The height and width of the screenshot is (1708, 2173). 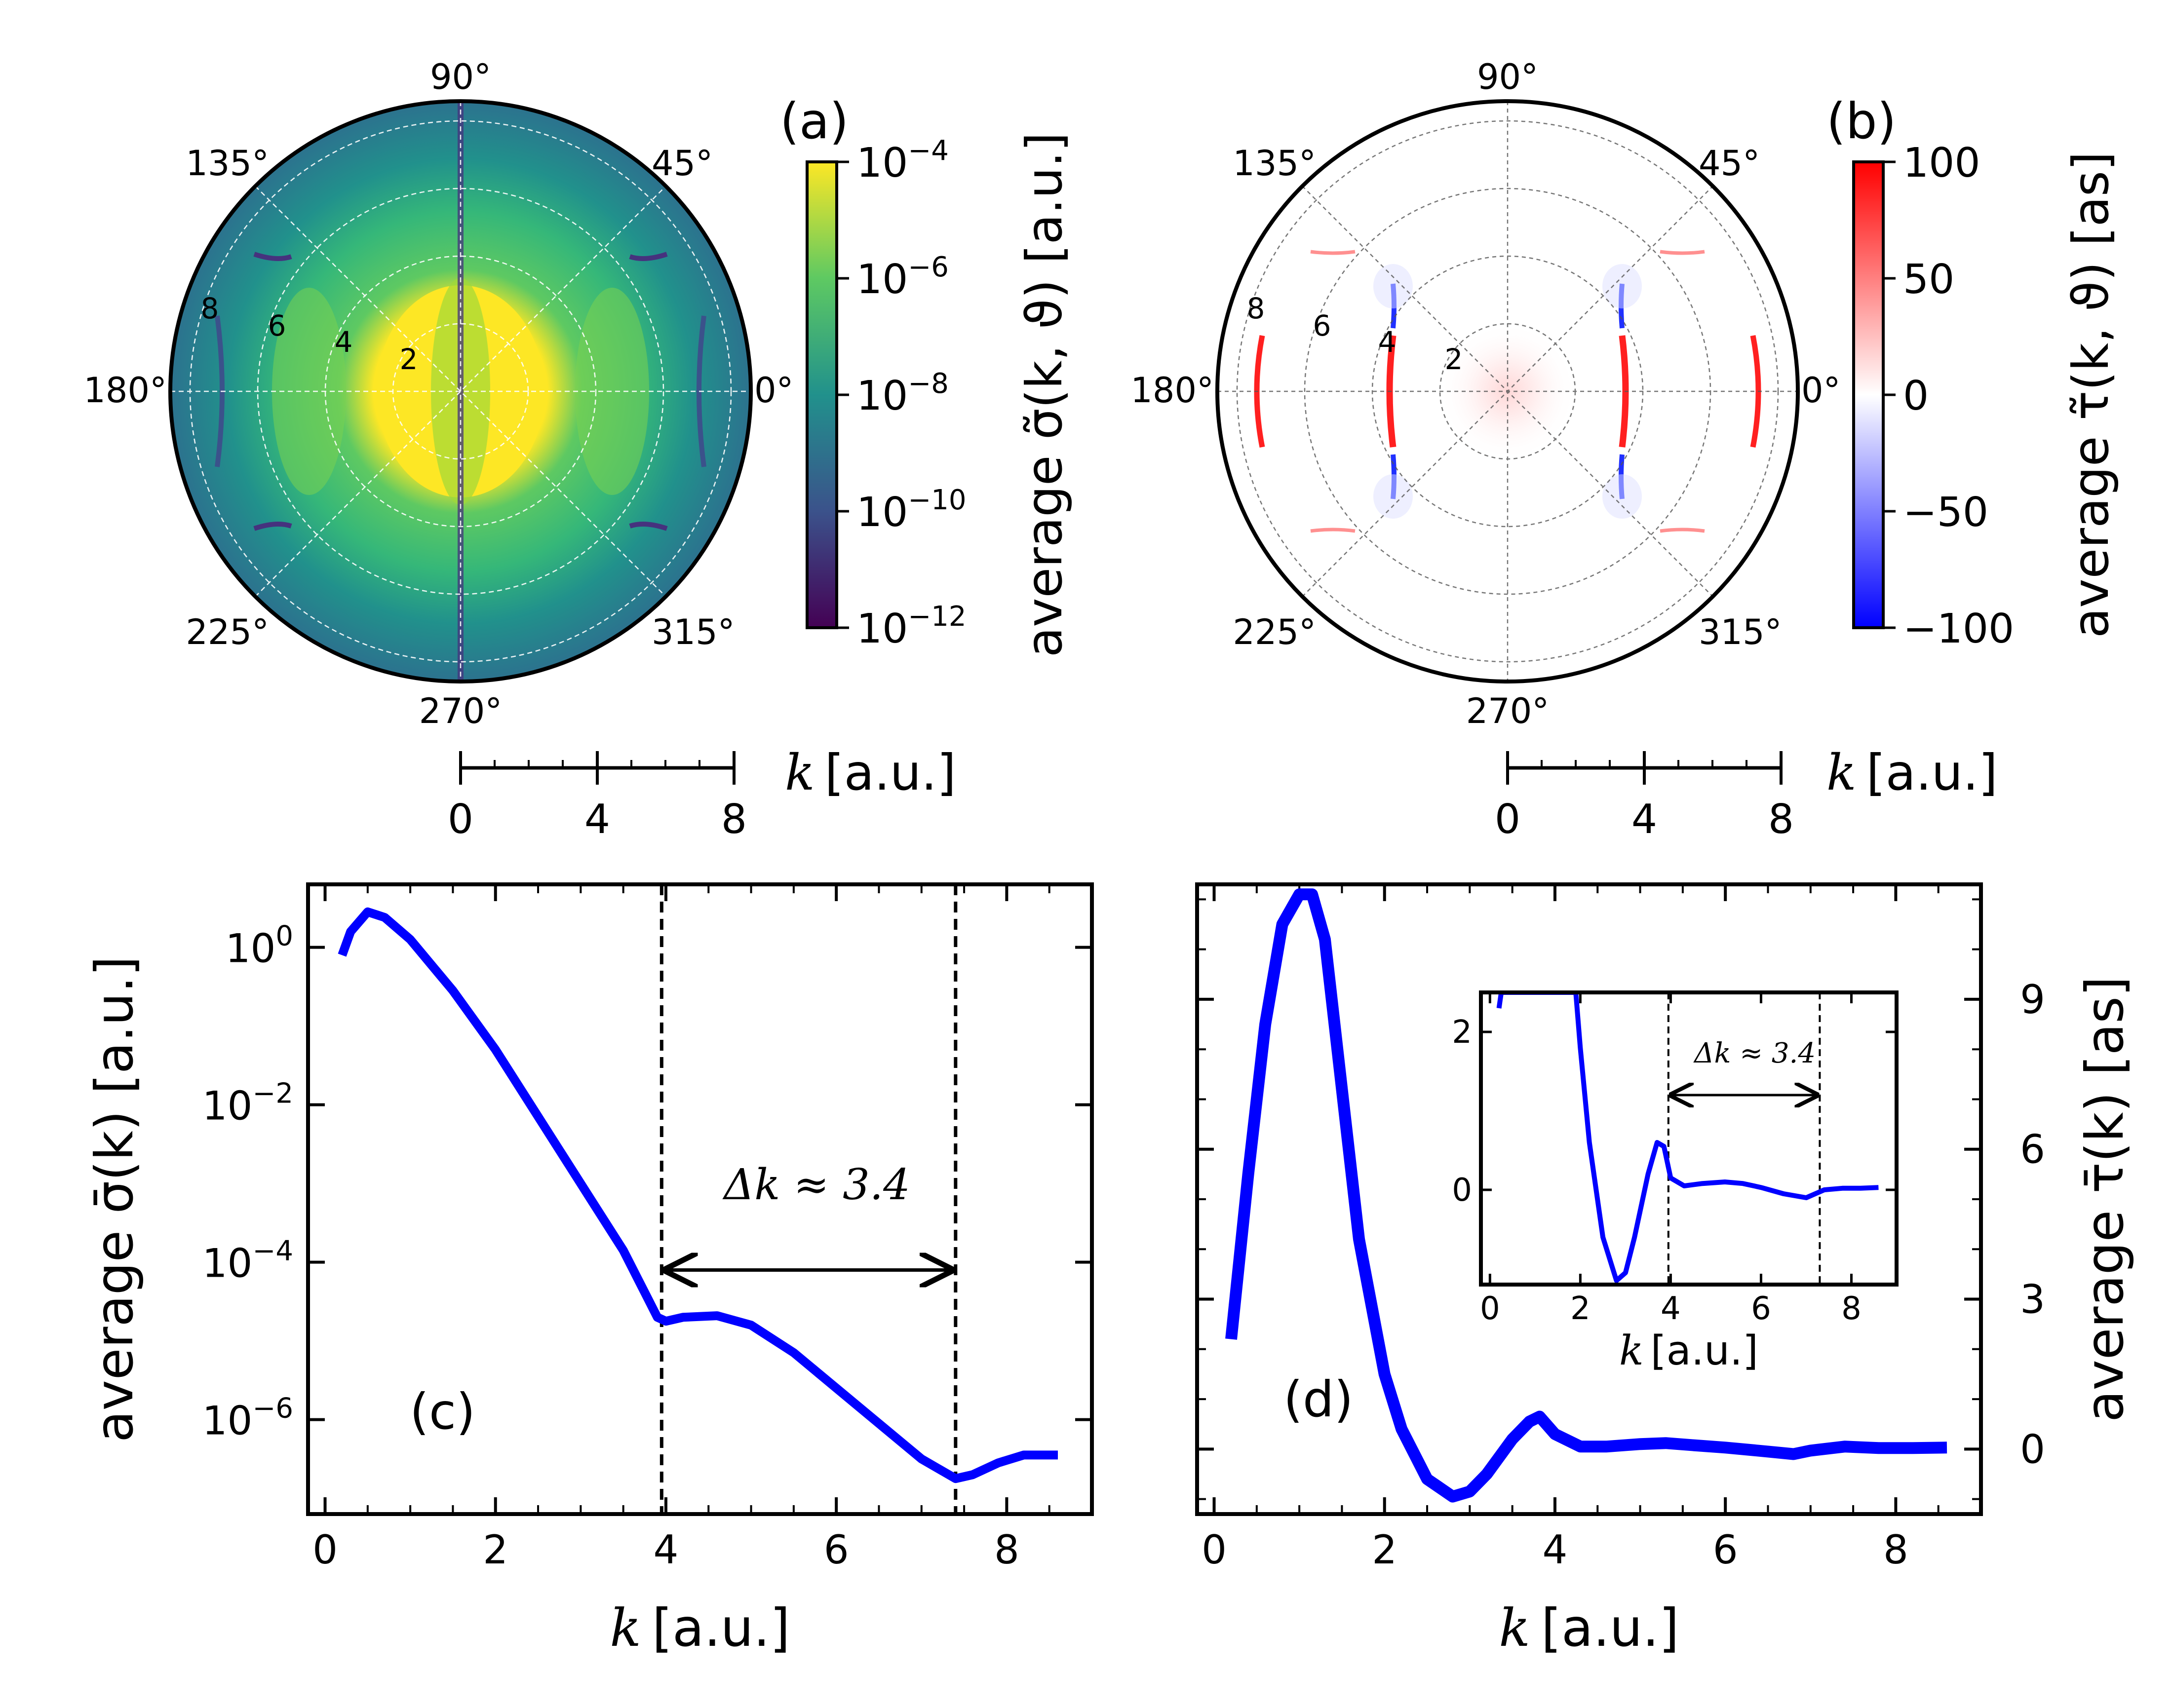 What do you see at coordinates (1355, 334) in the screenshot?
I see `radial-labels-b: 2 4 6 8` at bounding box center [1355, 334].